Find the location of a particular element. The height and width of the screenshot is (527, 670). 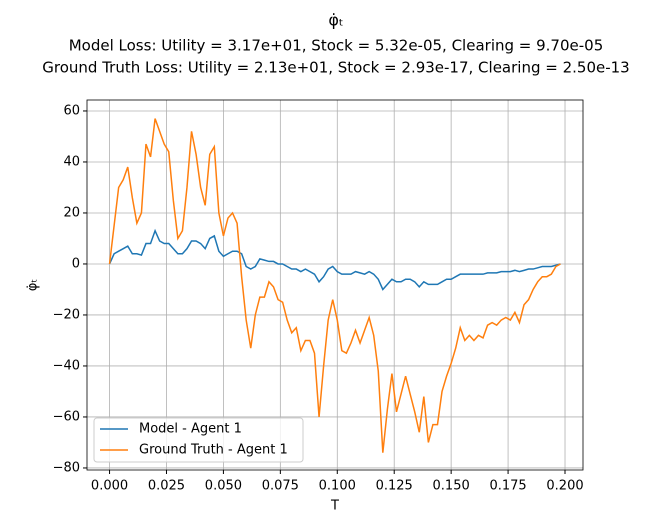

y-tick-label: −20 is located at coordinates (66, 314).